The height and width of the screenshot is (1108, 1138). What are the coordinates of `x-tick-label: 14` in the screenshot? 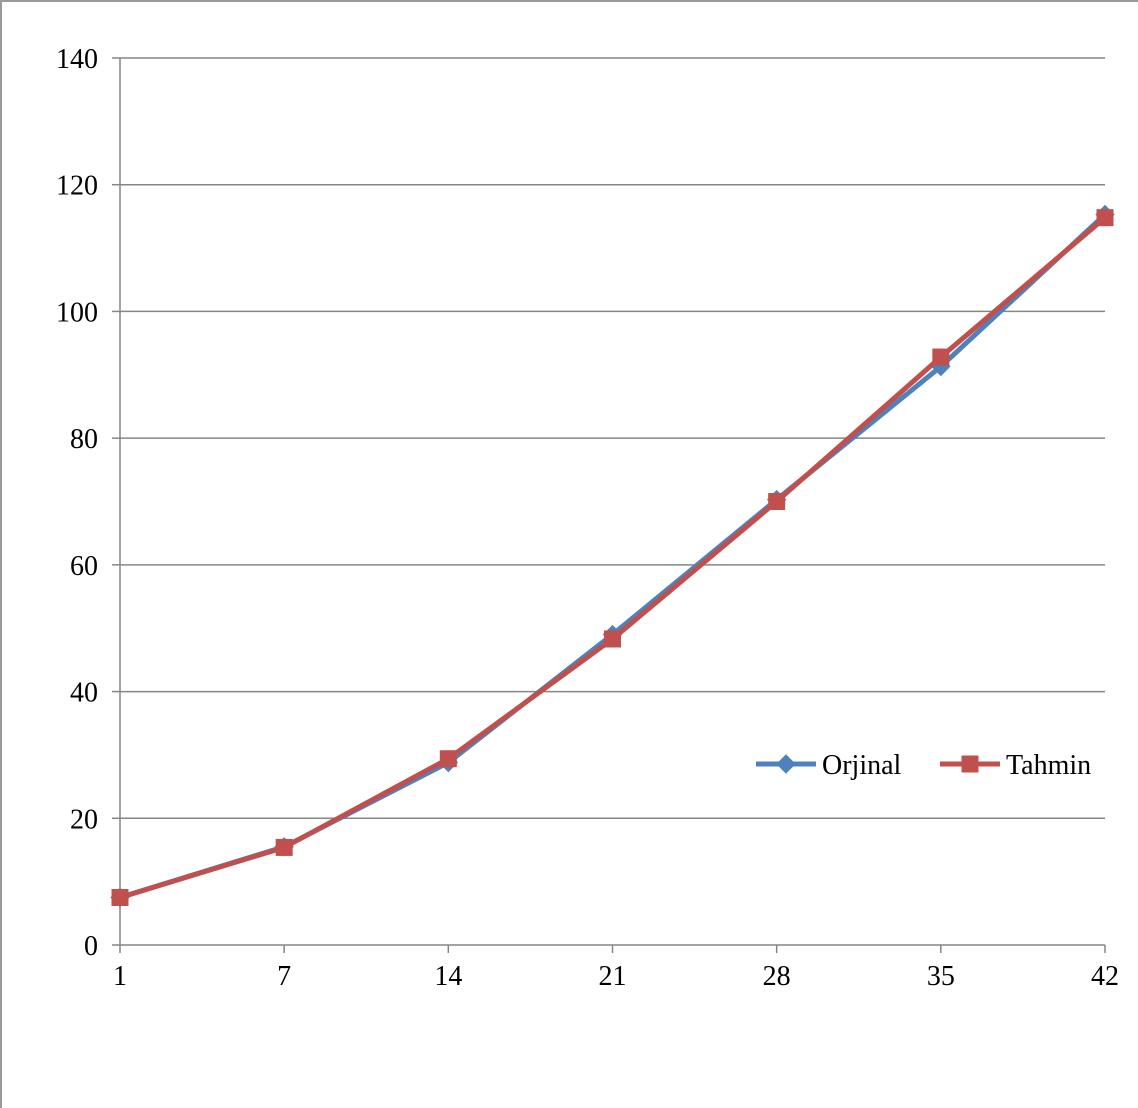 It's located at (448, 976).